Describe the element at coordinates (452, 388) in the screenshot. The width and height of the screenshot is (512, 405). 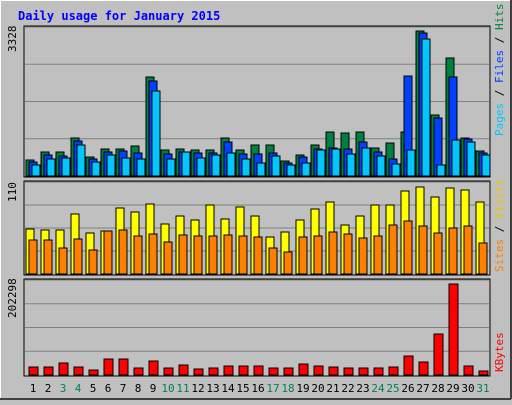
I see `x-tick-label-29: 29` at that location.